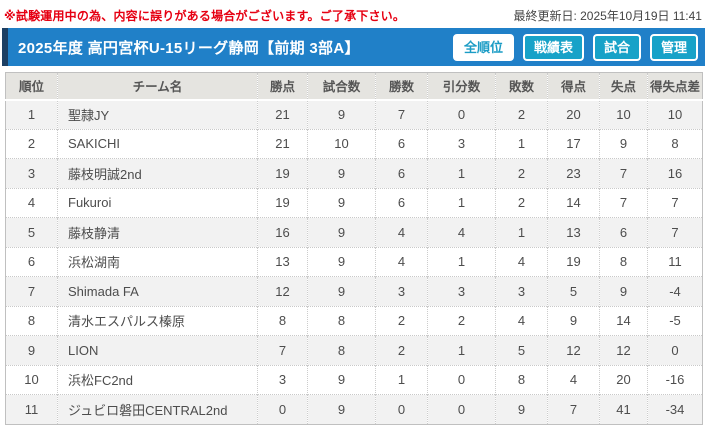 This screenshot has height=429, width=707. Describe the element at coordinates (573, 202) in the screenshot. I see `goals-for-cell: 14` at that location.